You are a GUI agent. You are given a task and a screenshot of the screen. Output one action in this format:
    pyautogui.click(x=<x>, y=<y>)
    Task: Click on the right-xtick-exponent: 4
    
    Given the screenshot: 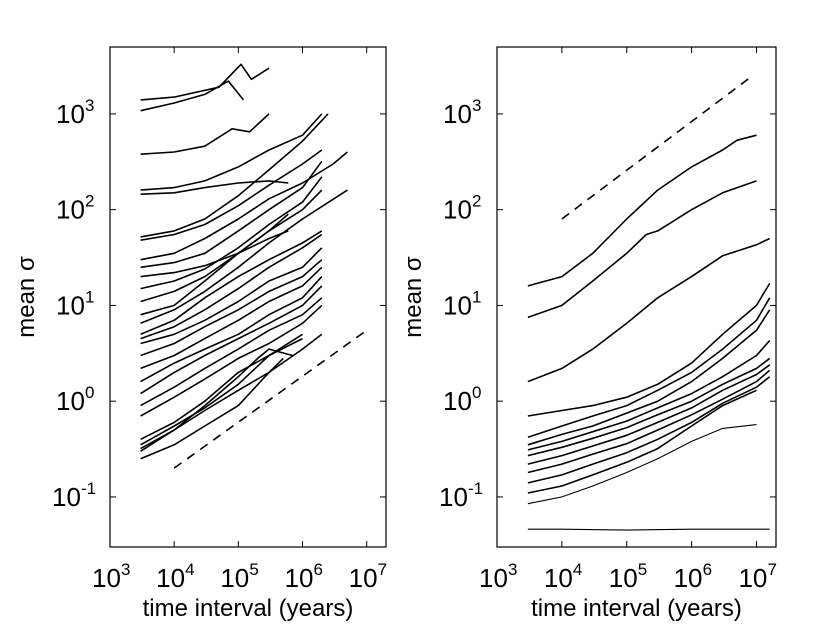 What is the action you would take?
    pyautogui.click(x=577, y=569)
    